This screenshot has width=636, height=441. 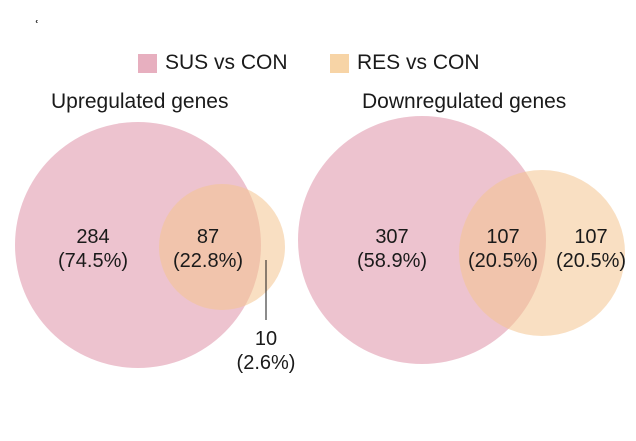 What do you see at coordinates (140, 101) in the screenshot?
I see `up-panel-title: Upregulated genes` at bounding box center [140, 101].